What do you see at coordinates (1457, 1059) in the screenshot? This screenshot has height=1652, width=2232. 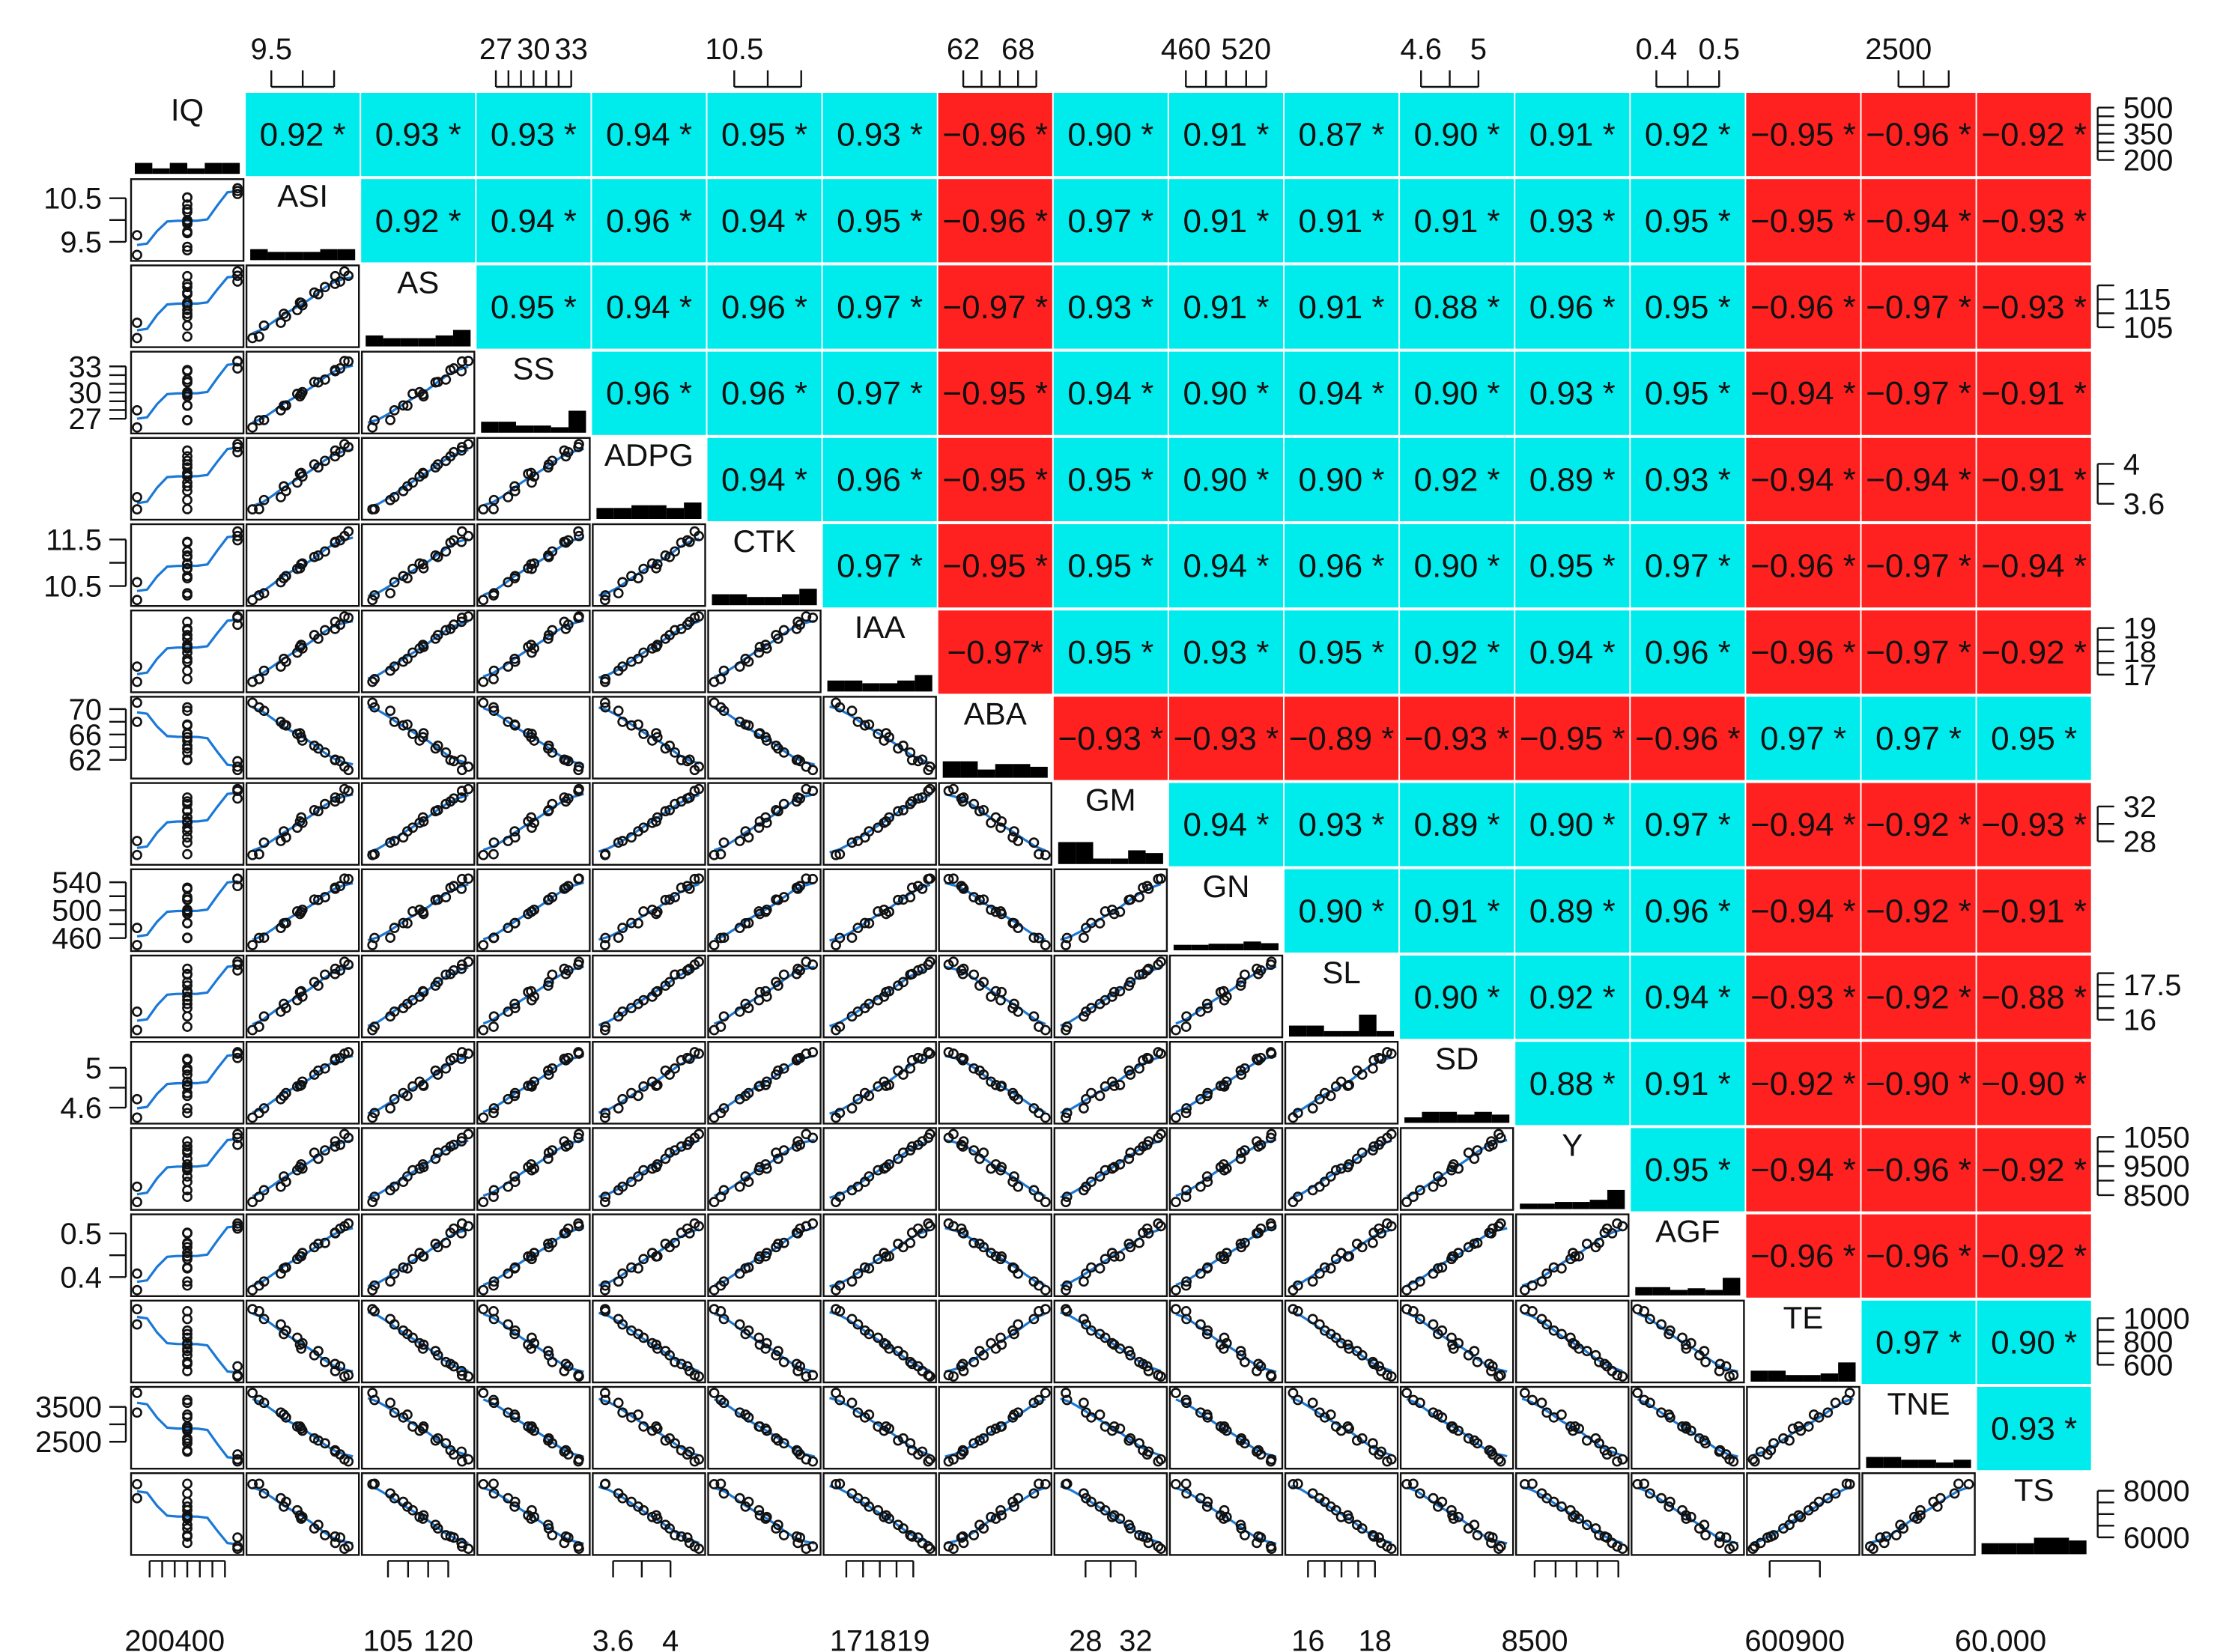 I see `diag-label-SD: SD` at bounding box center [1457, 1059].